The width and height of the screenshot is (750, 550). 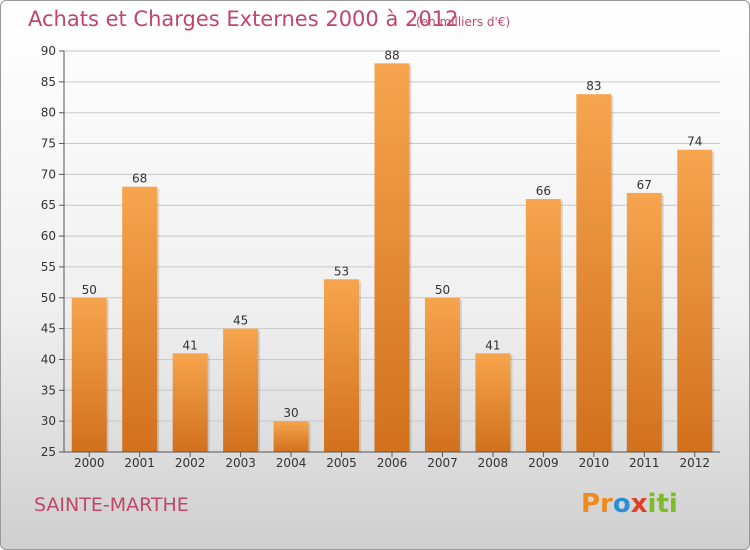 I want to click on x-tick-label: 2011, so click(x=644, y=463).